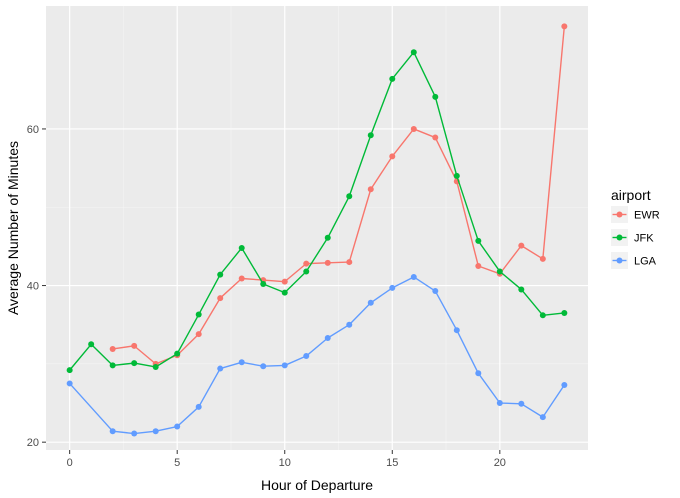 The height and width of the screenshot is (498, 680). Describe the element at coordinates (500, 463) in the screenshot. I see `x-tick-label: 20` at that location.